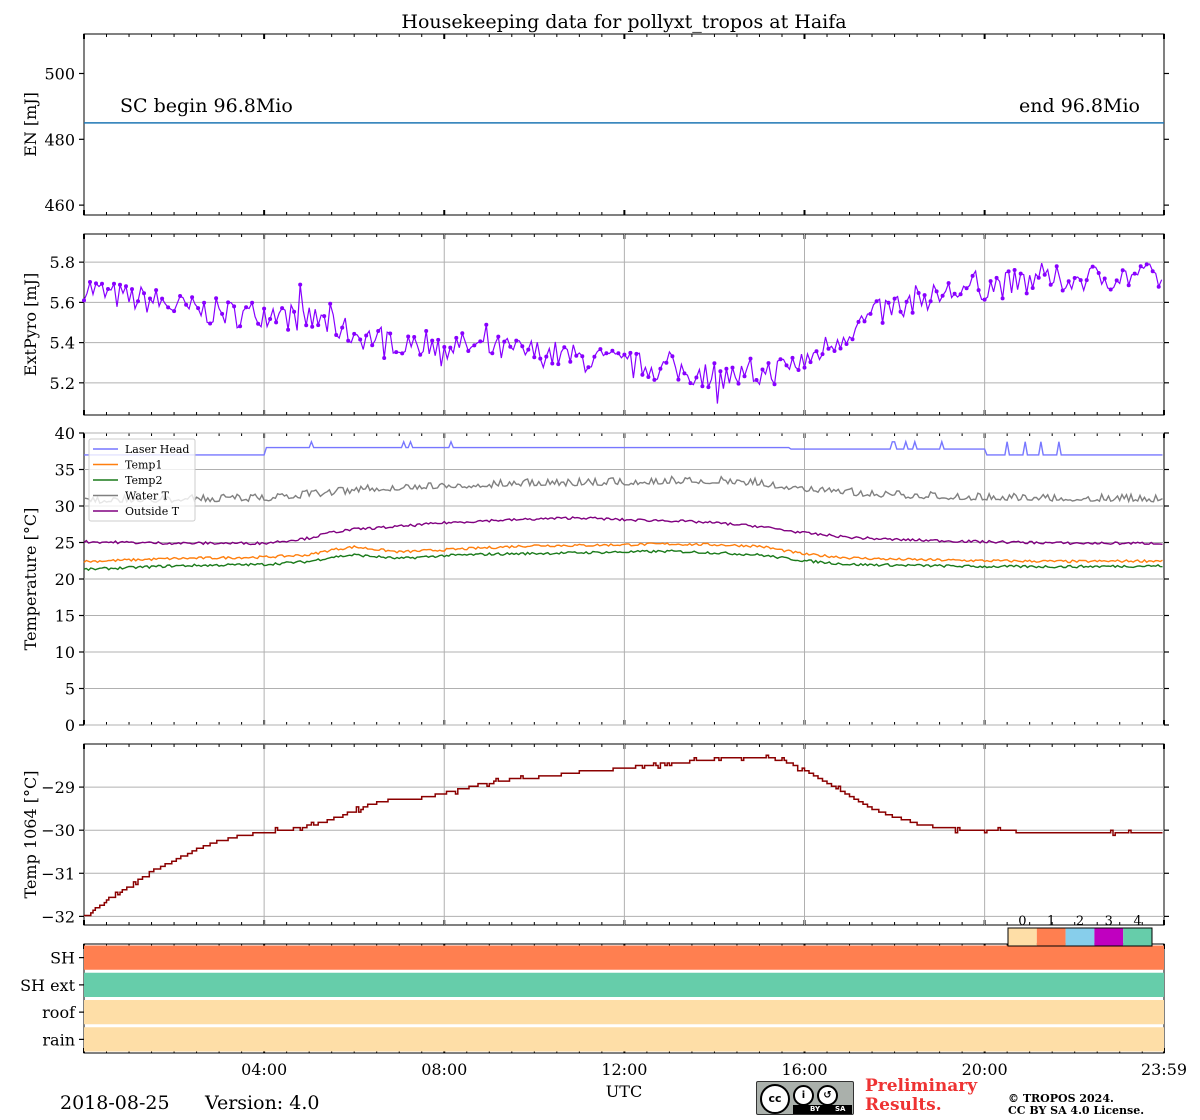 The width and height of the screenshot is (1200, 1120). What do you see at coordinates (30, 579) in the screenshot?
I see `y-axis-label: Temperature [°C]` at bounding box center [30, 579].